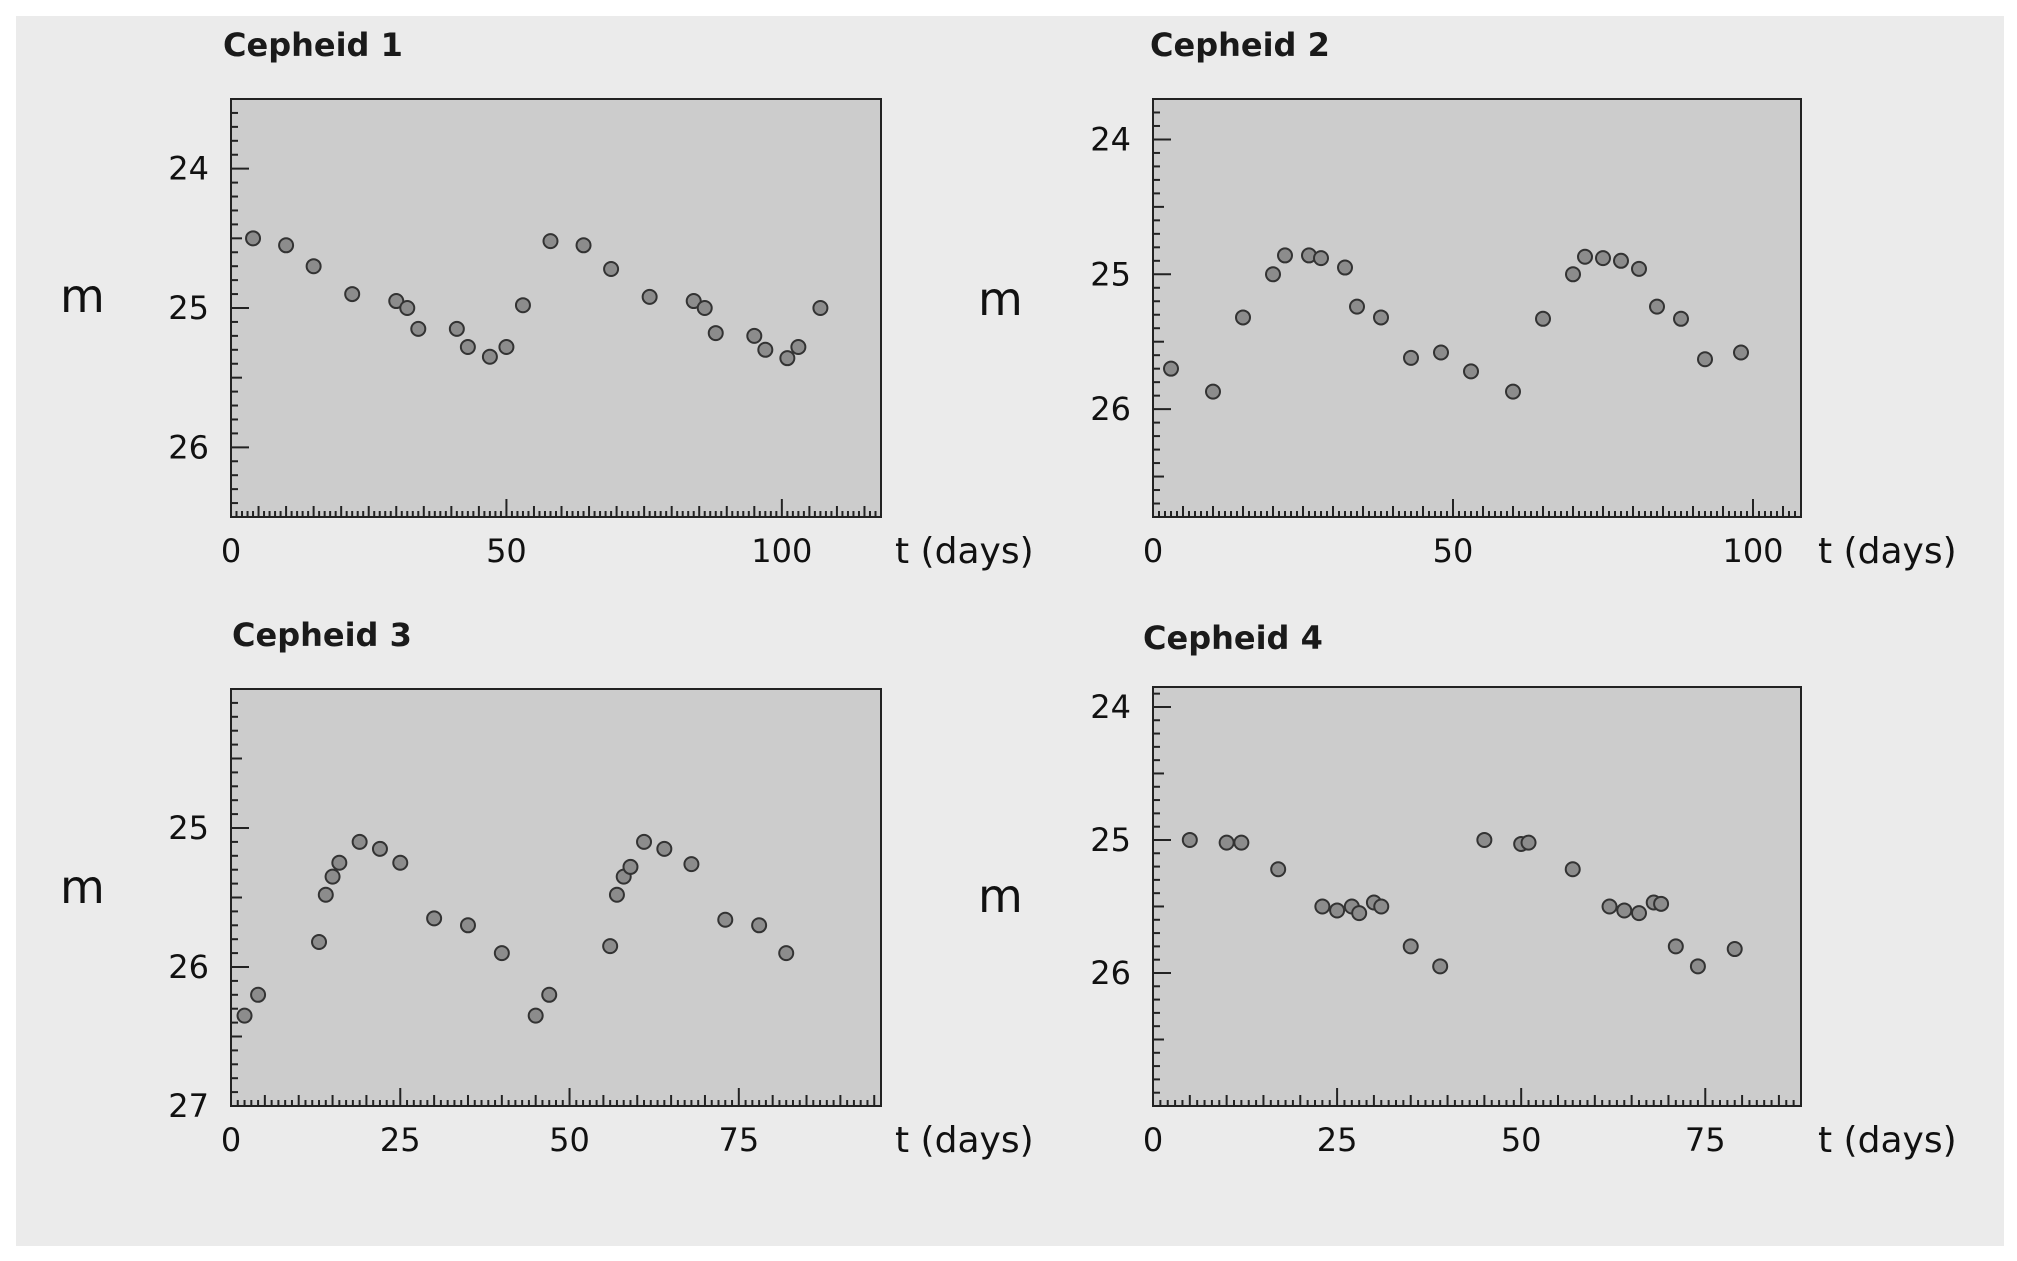  What do you see at coordinates (82, 296) in the screenshot?
I see `cepheid-1-y-label: m` at bounding box center [82, 296].